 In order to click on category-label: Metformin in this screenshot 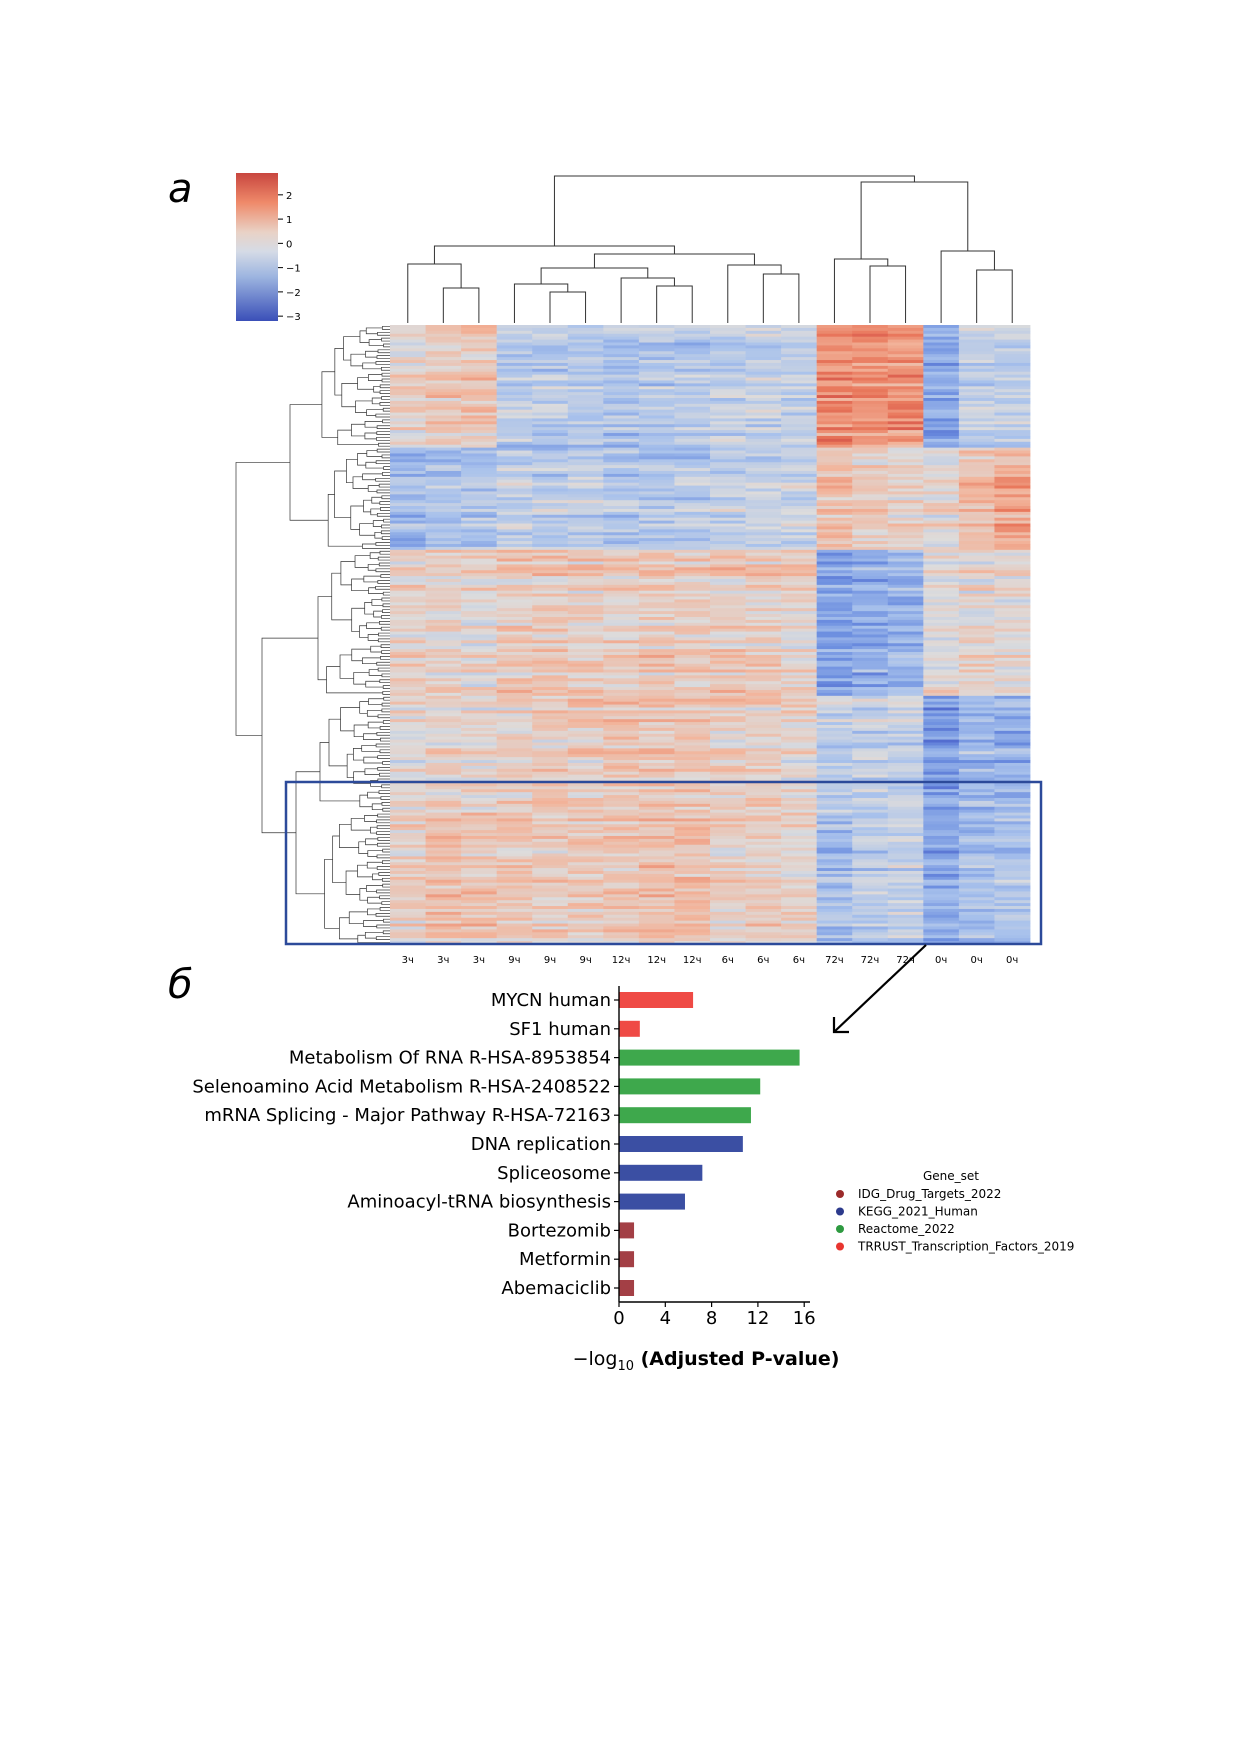, I will do `click(565, 1259)`.